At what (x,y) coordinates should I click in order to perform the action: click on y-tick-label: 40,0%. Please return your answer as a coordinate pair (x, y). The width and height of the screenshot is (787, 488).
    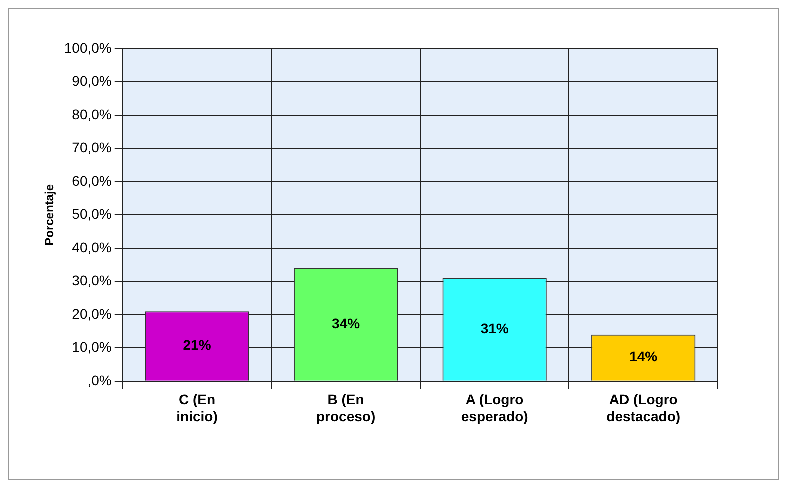
    Looking at the image, I should click on (92, 247).